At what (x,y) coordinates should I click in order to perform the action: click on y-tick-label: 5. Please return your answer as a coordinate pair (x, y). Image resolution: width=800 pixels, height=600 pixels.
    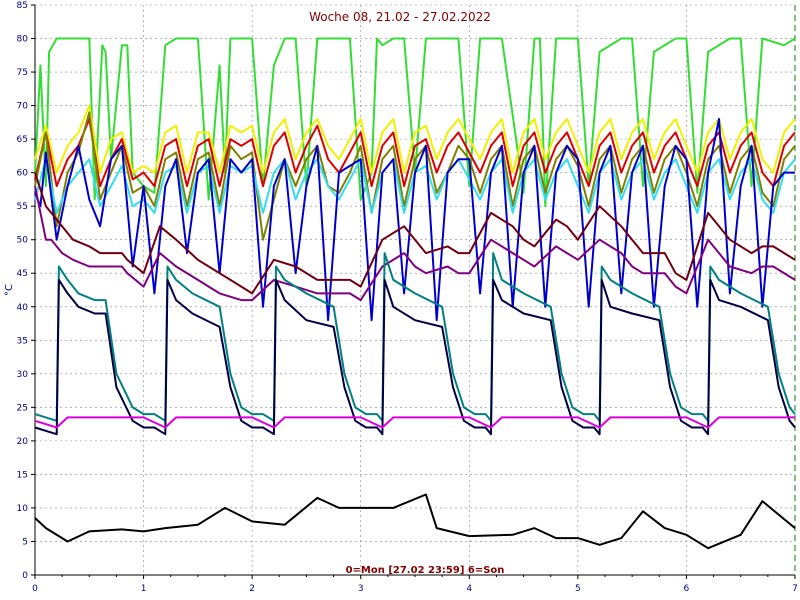
    Looking at the image, I should click on (25, 542).